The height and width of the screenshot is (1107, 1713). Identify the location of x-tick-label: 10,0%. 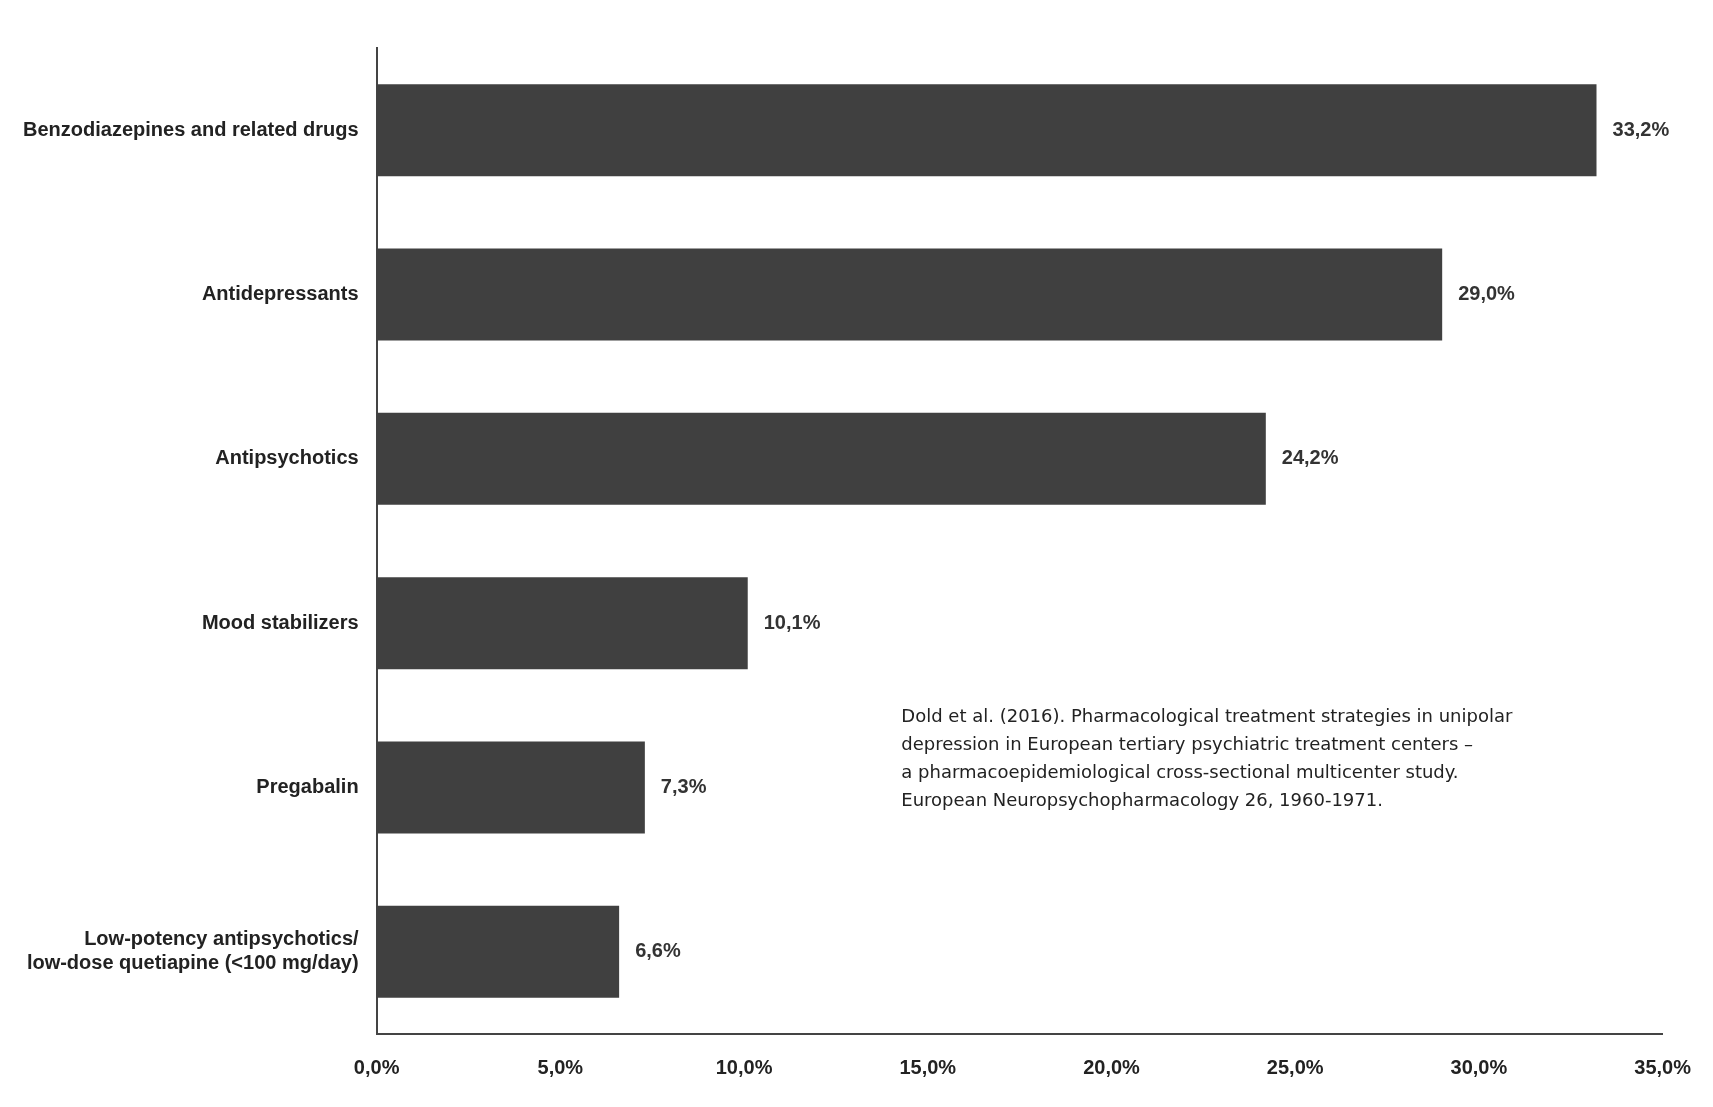
(744, 1066).